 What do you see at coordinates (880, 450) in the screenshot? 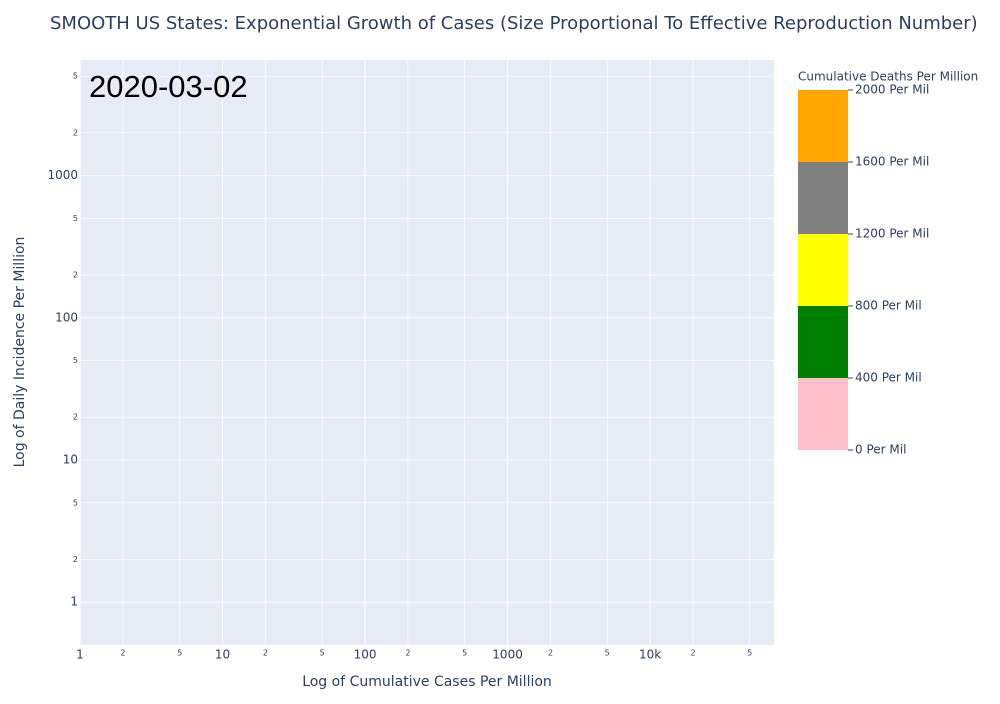
I see `colorbar-tick-label: 0 Per Mil` at bounding box center [880, 450].